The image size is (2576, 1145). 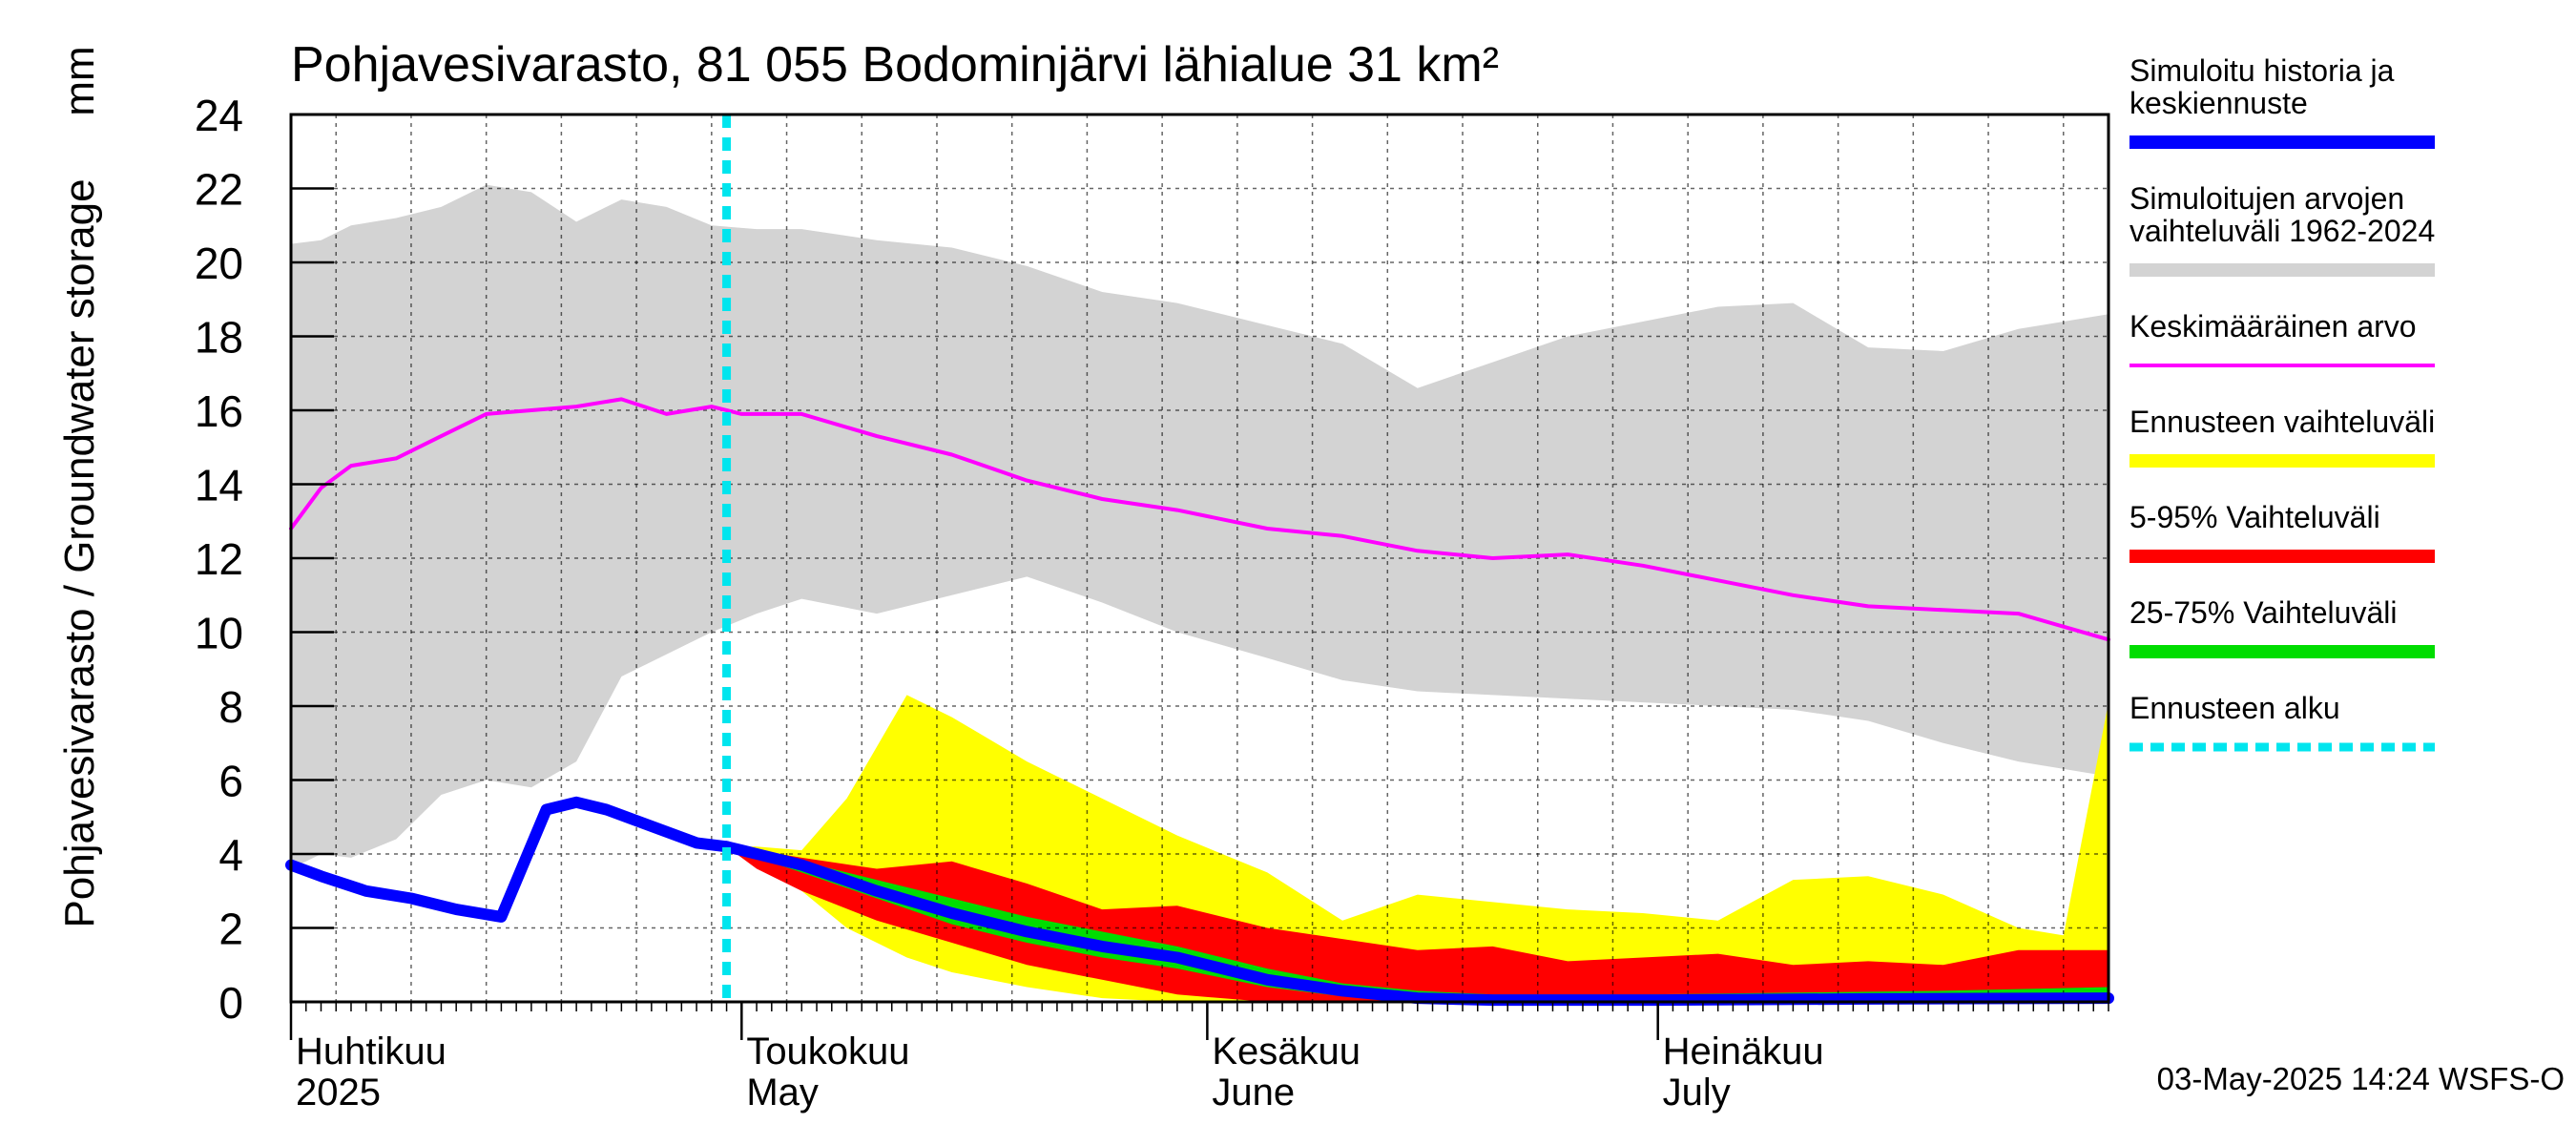 What do you see at coordinates (1743, 1051) in the screenshot?
I see `x-month-label-fi: Heinäkuu` at bounding box center [1743, 1051].